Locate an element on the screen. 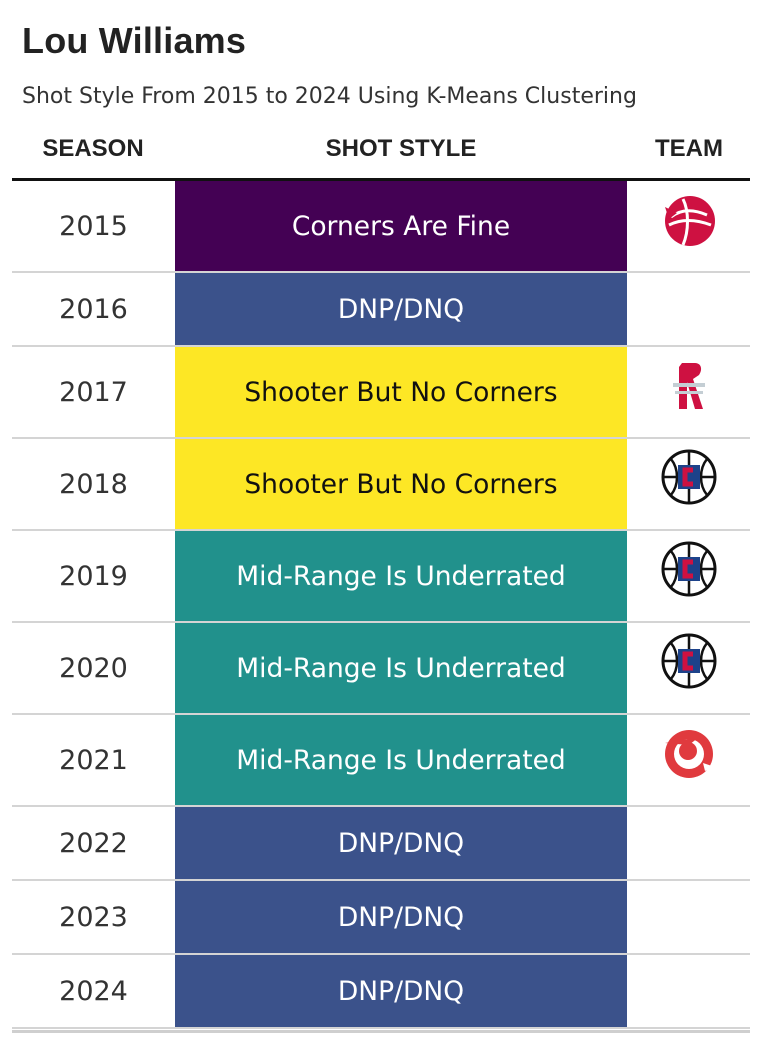 This screenshot has width=760, height=1040. table-row: 2018 Shooter But No Corners is located at coordinates (381, 484).